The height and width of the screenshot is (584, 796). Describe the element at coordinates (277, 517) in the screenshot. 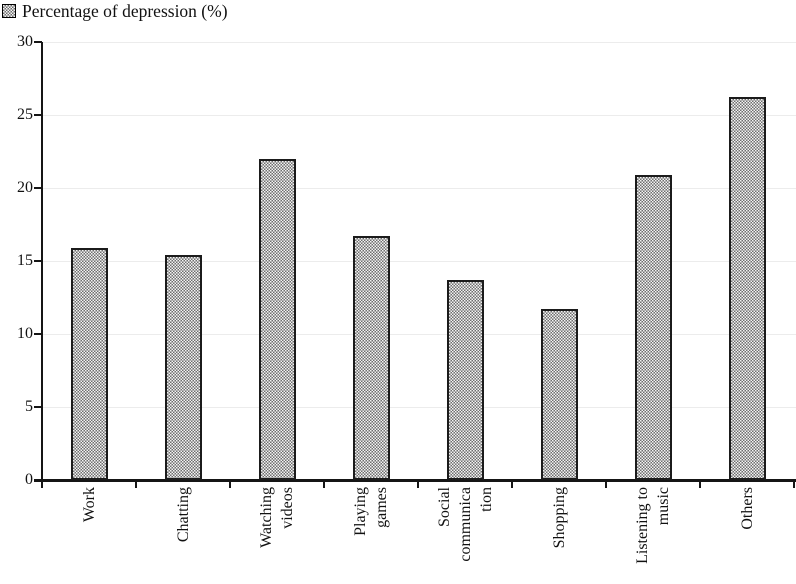

I see `x-category-label-2: Watching videos` at that location.